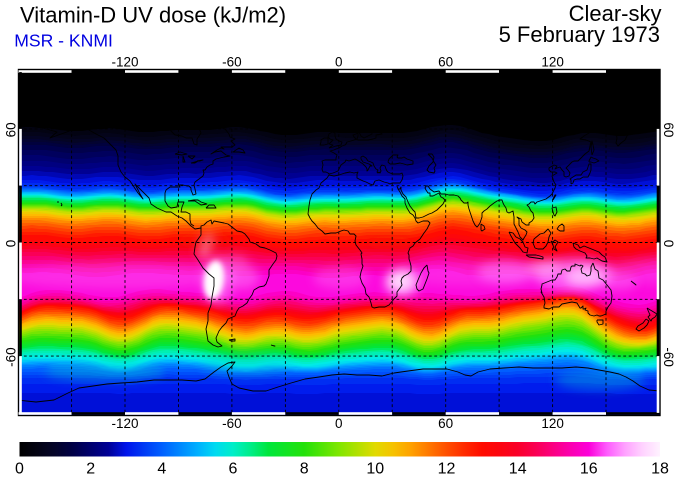 The width and height of the screenshot is (678, 480). I want to click on svg-text: 16, so click(589, 469).